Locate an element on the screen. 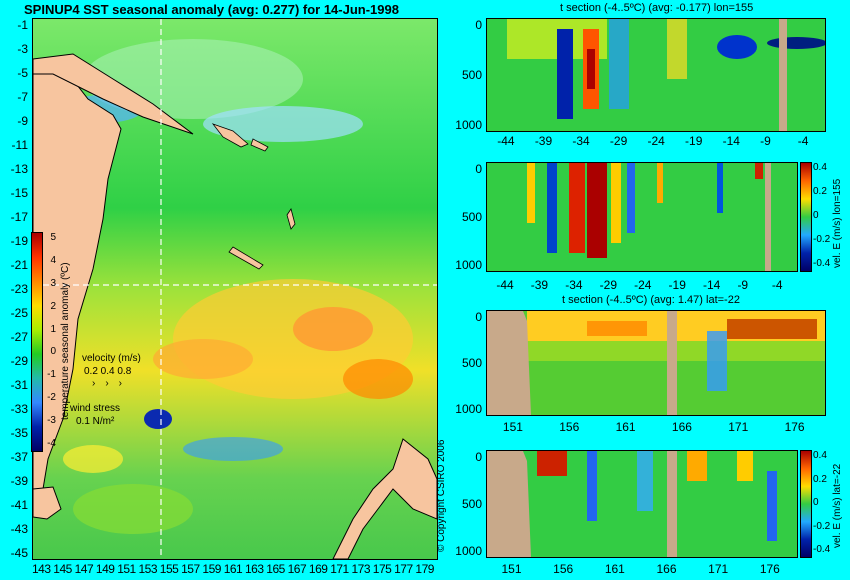 This screenshot has height=580, width=850. panel2-colorbar is located at coordinates (806, 217).